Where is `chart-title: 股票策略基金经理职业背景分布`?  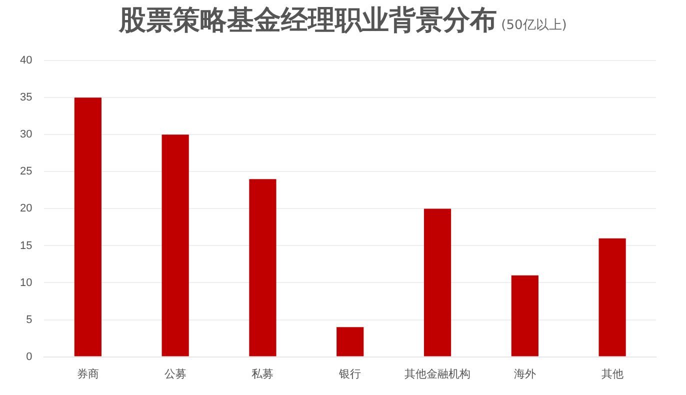
chart-title: 股票策略基金经理职业背景分布 is located at coordinates (308, 20).